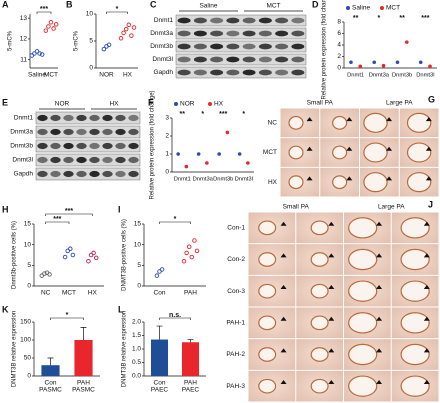 Image resolution: width=440 pixels, height=403 pixels. I want to click on y-axis-label: 5-mC%, so click(77, 40).